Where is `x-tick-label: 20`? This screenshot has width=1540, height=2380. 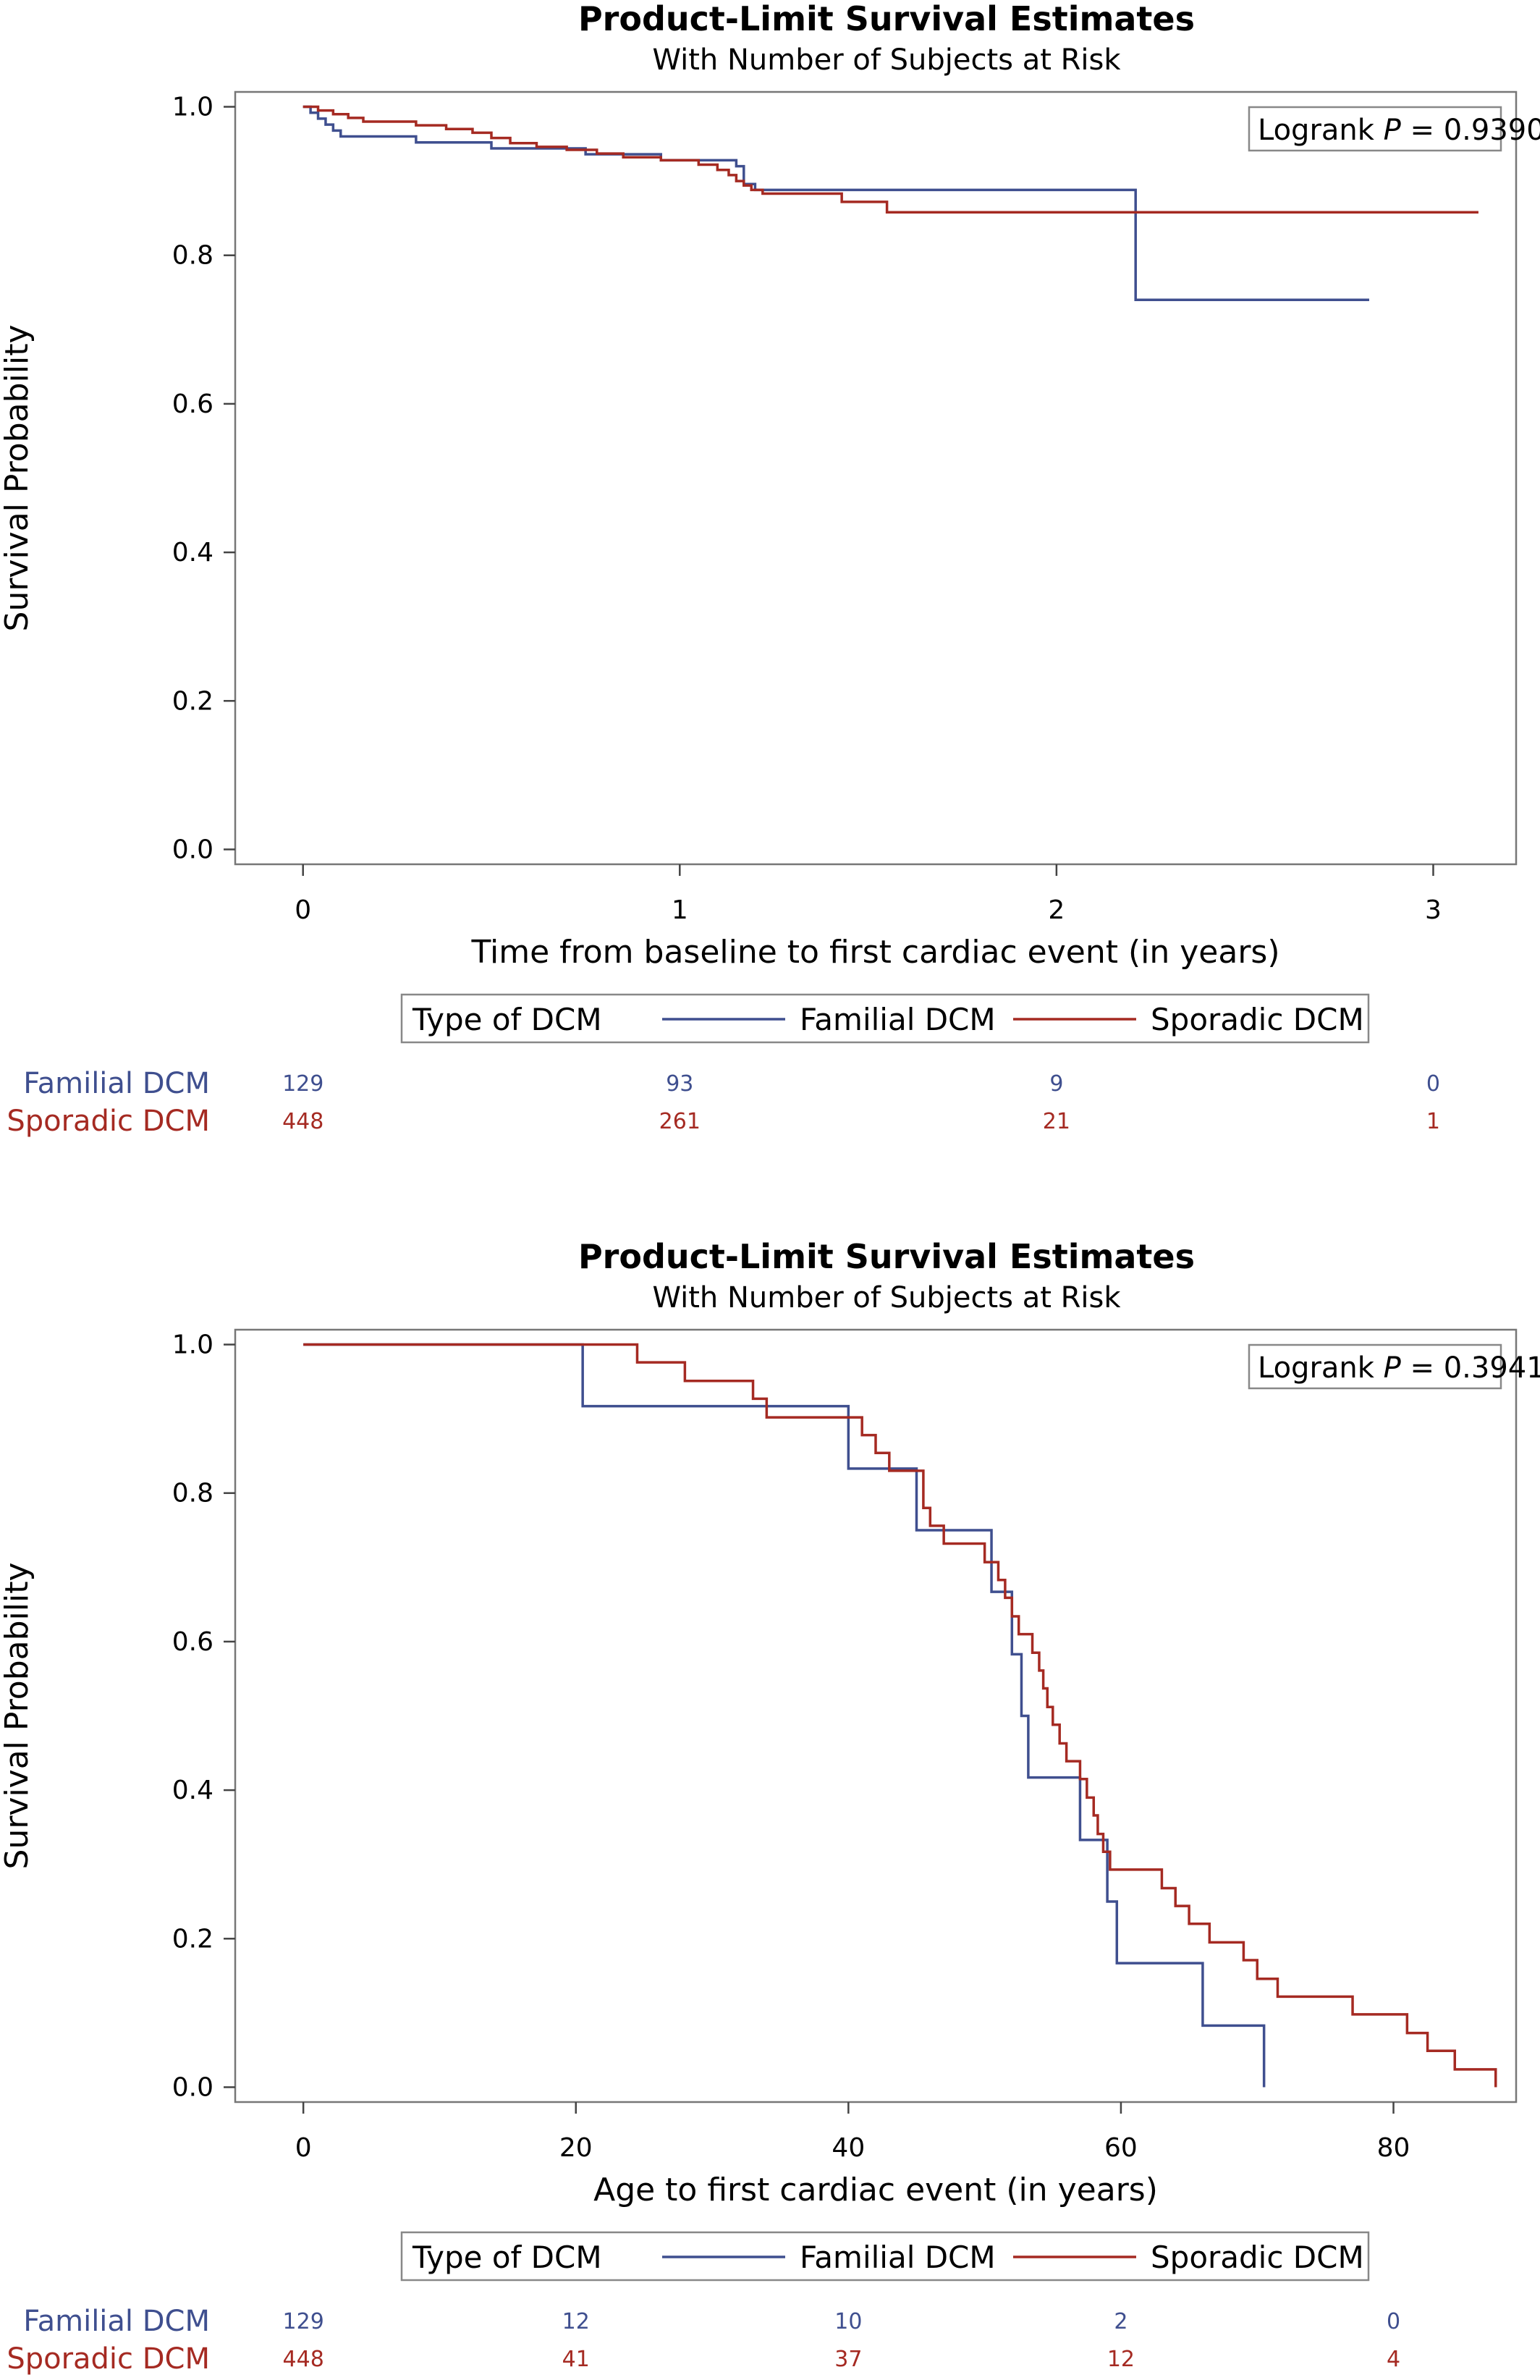
x-tick-label: 20 is located at coordinates (576, 2148).